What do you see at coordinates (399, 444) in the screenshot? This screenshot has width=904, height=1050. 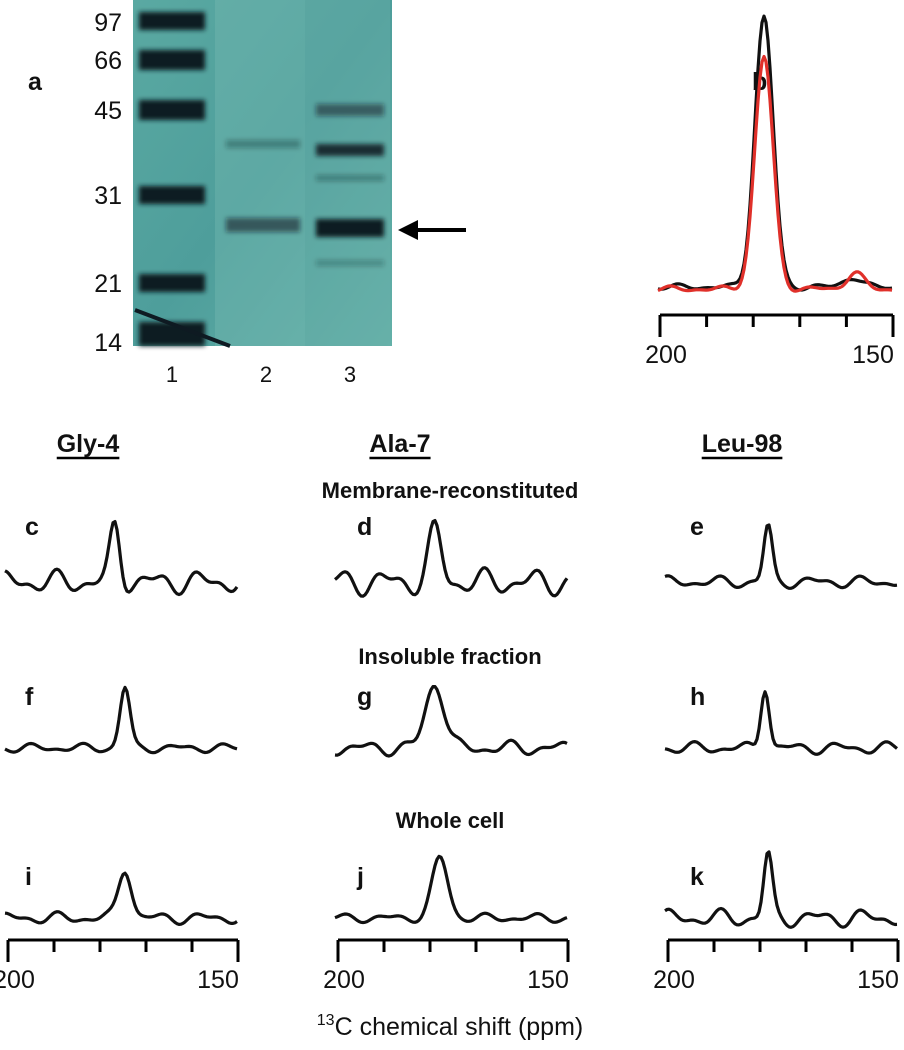 I see `column-header: Ala-7` at bounding box center [399, 444].